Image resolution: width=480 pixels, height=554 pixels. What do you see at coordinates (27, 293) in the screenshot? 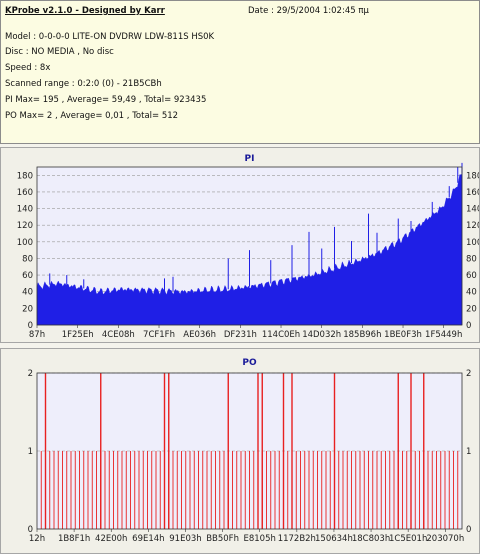
I see `pi-y-tick-label: 40` at bounding box center [27, 293].